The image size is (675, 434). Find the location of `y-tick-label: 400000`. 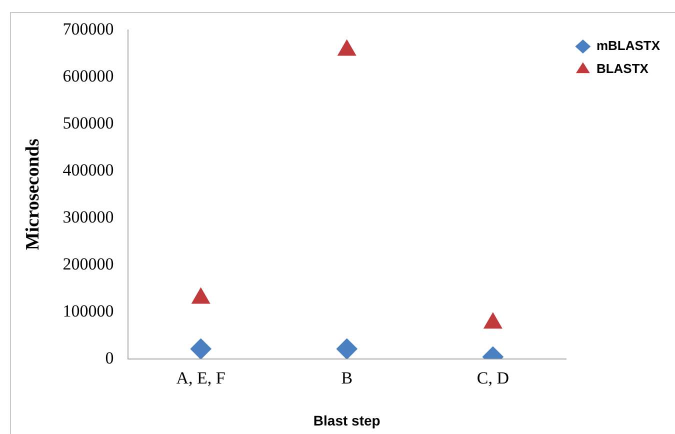

y-tick-label: 400000 is located at coordinates (88, 170).